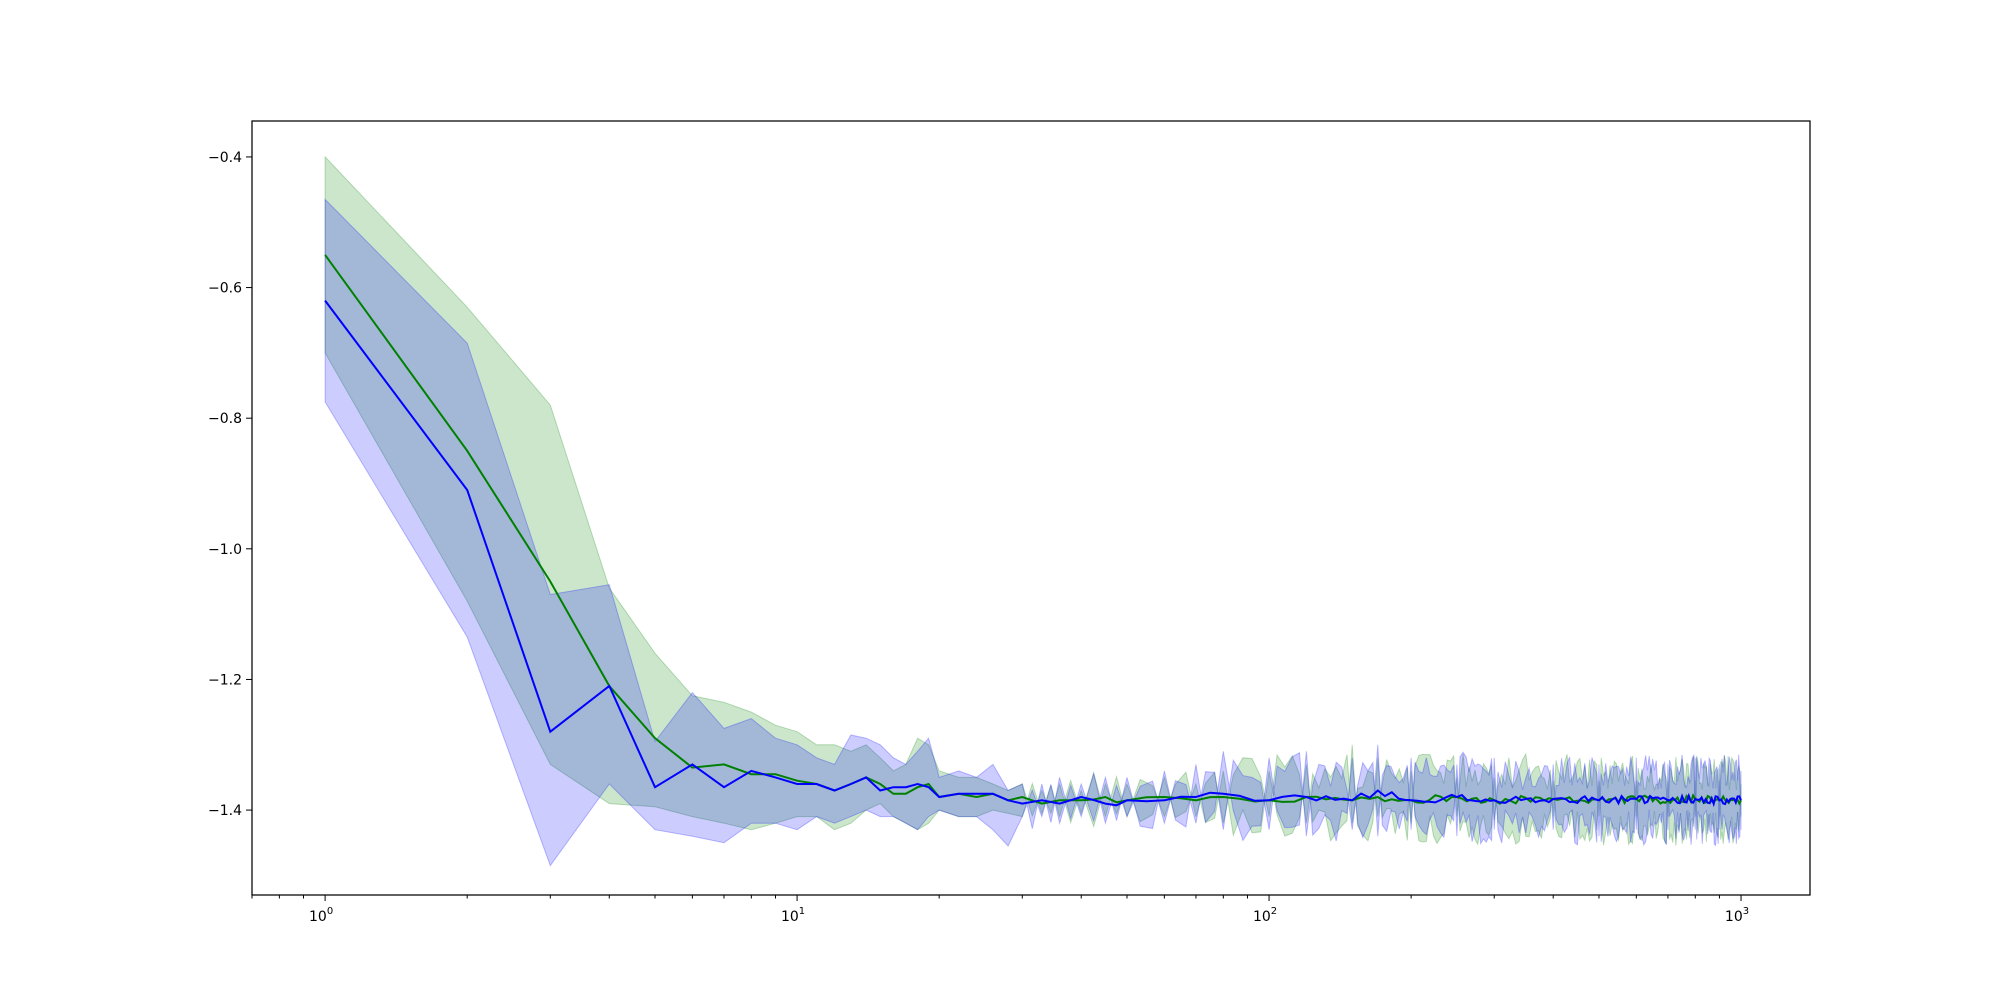  What do you see at coordinates (225, 550) in the screenshot?
I see `y-tick-label-3: −1.0` at bounding box center [225, 550].